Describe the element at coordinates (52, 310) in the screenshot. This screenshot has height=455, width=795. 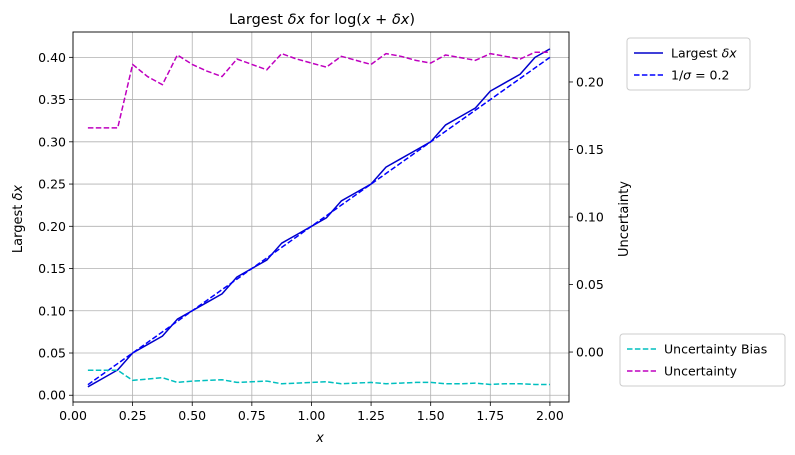
I see `y-tick-label: 0.10` at that location.